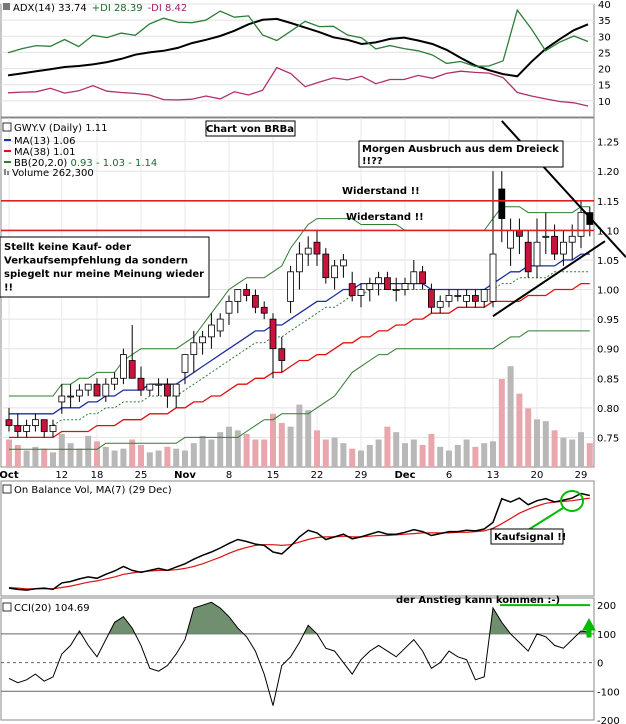 The width and height of the screenshot is (626, 724). I want to click on volume-legend-icon, so click(8, 173).